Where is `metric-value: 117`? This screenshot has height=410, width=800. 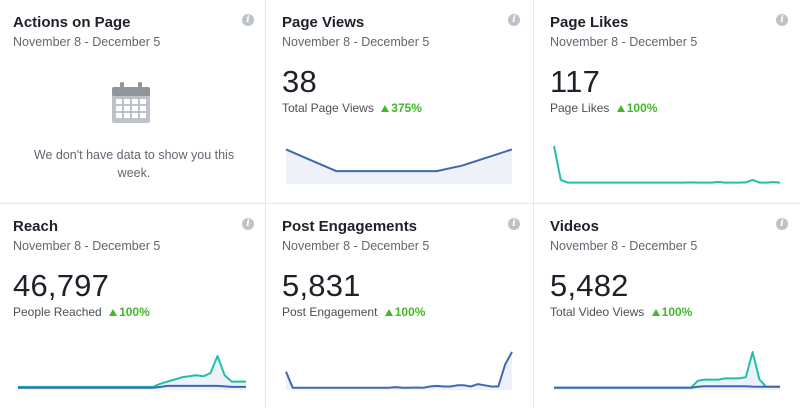
metric-value: 117 is located at coordinates (575, 81).